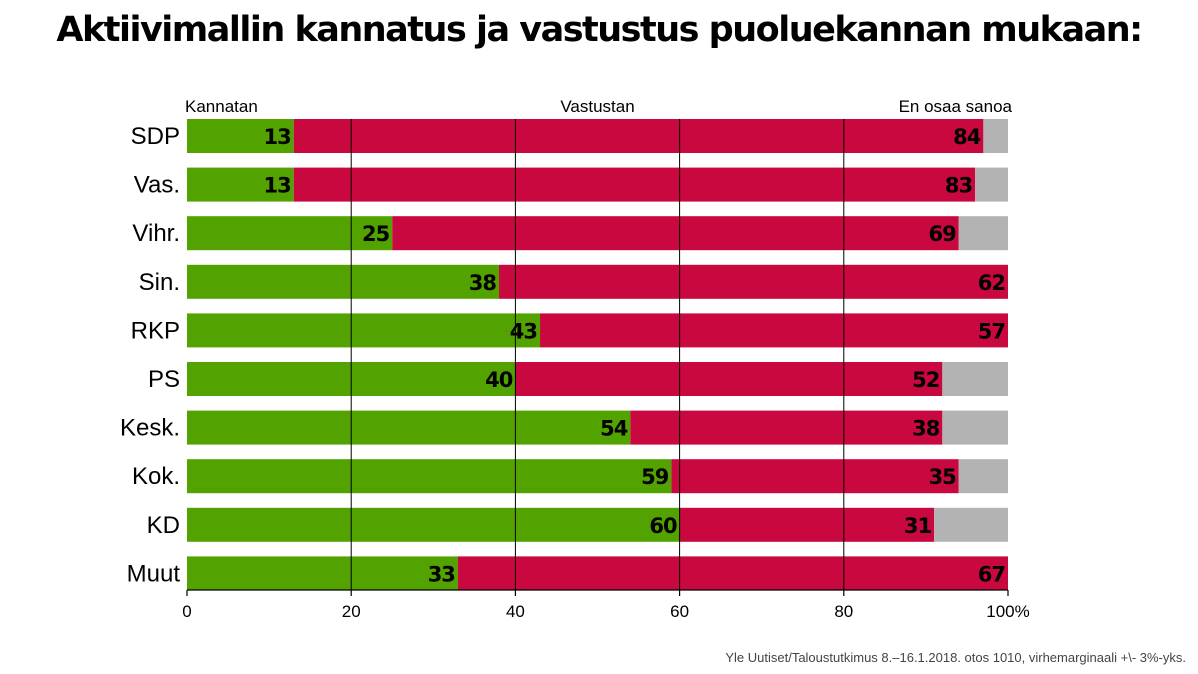 The image size is (1198, 674). What do you see at coordinates (155, 136) in the screenshot?
I see `category-label: SDP` at bounding box center [155, 136].